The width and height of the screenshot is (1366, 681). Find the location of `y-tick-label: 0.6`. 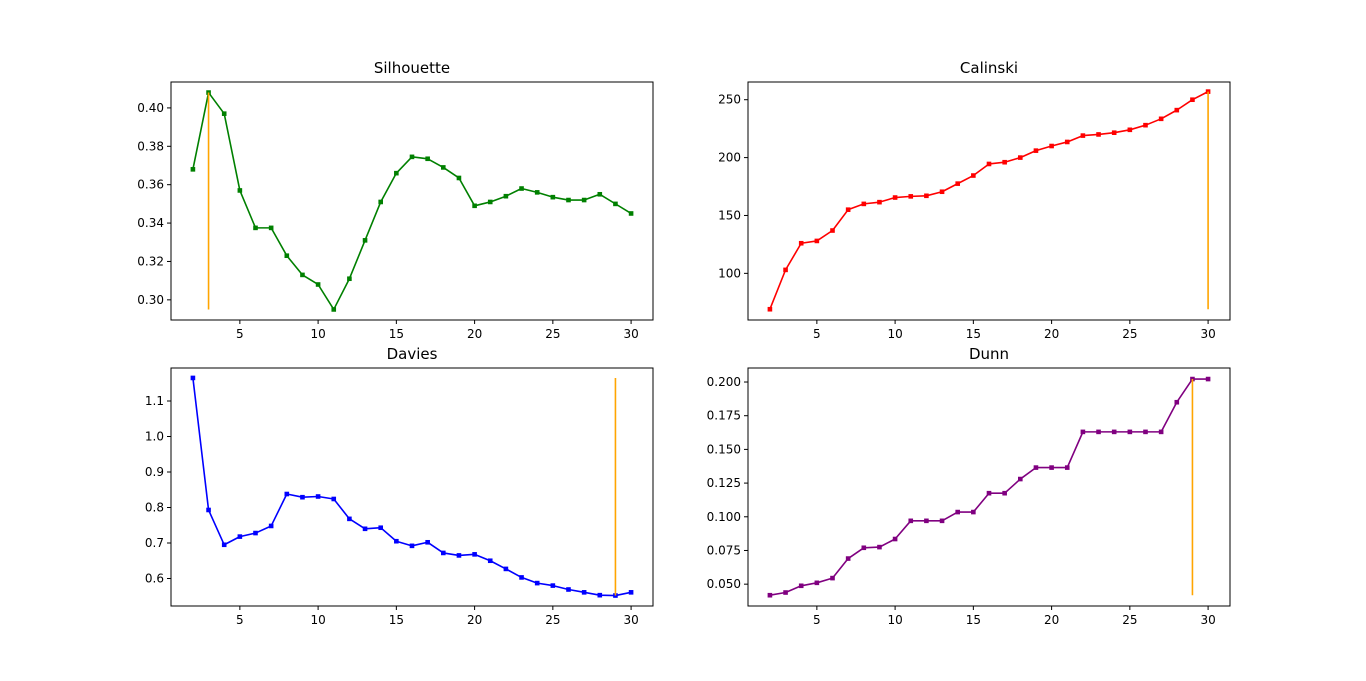

y-tick-label: 0.6 is located at coordinates (154, 578).